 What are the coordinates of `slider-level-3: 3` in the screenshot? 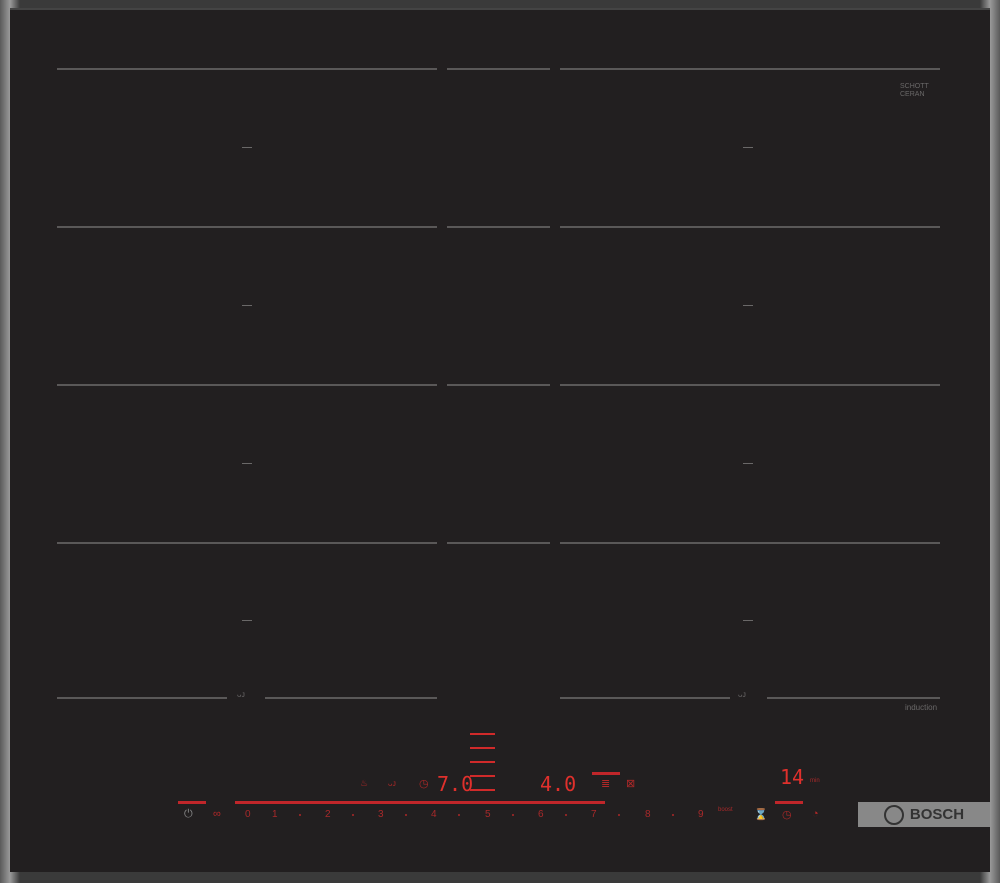 It's located at (381, 814).